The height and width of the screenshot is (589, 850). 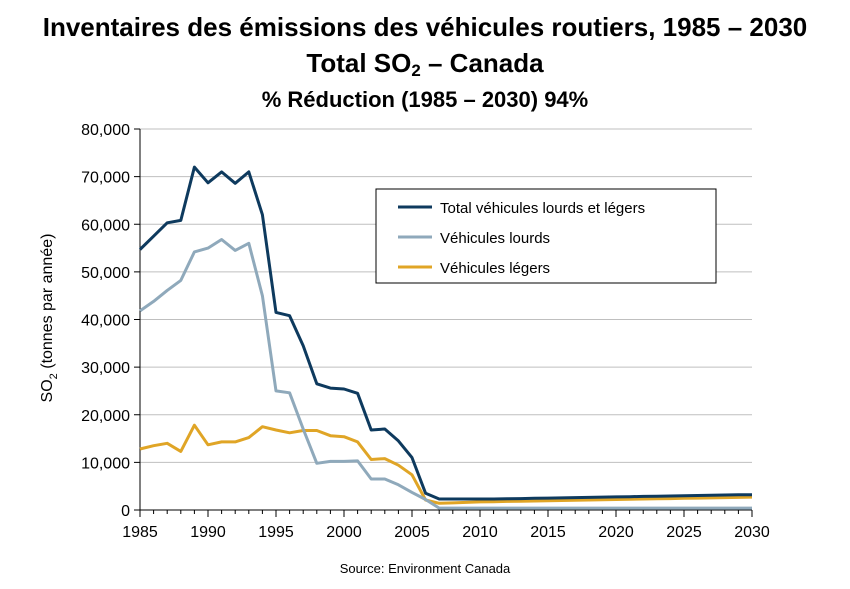 What do you see at coordinates (684, 532) in the screenshot?
I see `x-tick-label: 2025` at bounding box center [684, 532].